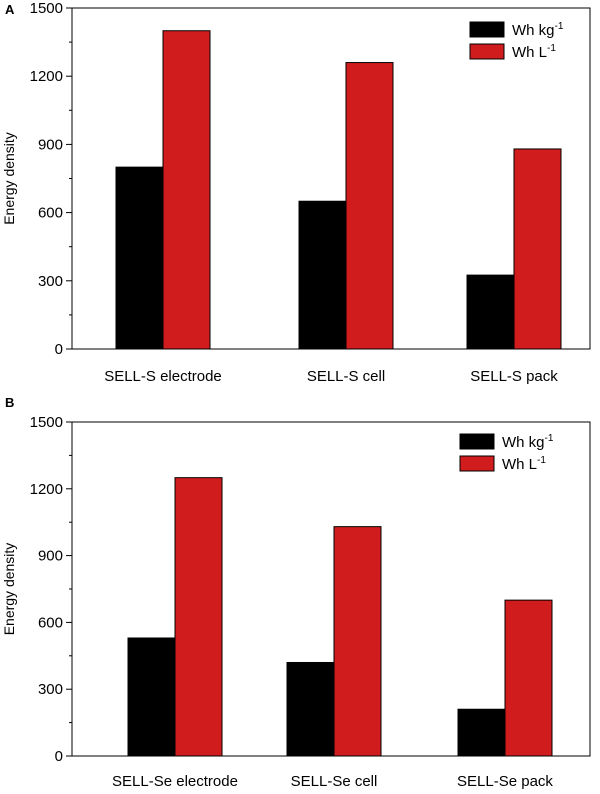 This screenshot has height=794, width=600. Describe the element at coordinates (514, 376) in the screenshot. I see `x-tick-label: SELL-S pack` at that location.